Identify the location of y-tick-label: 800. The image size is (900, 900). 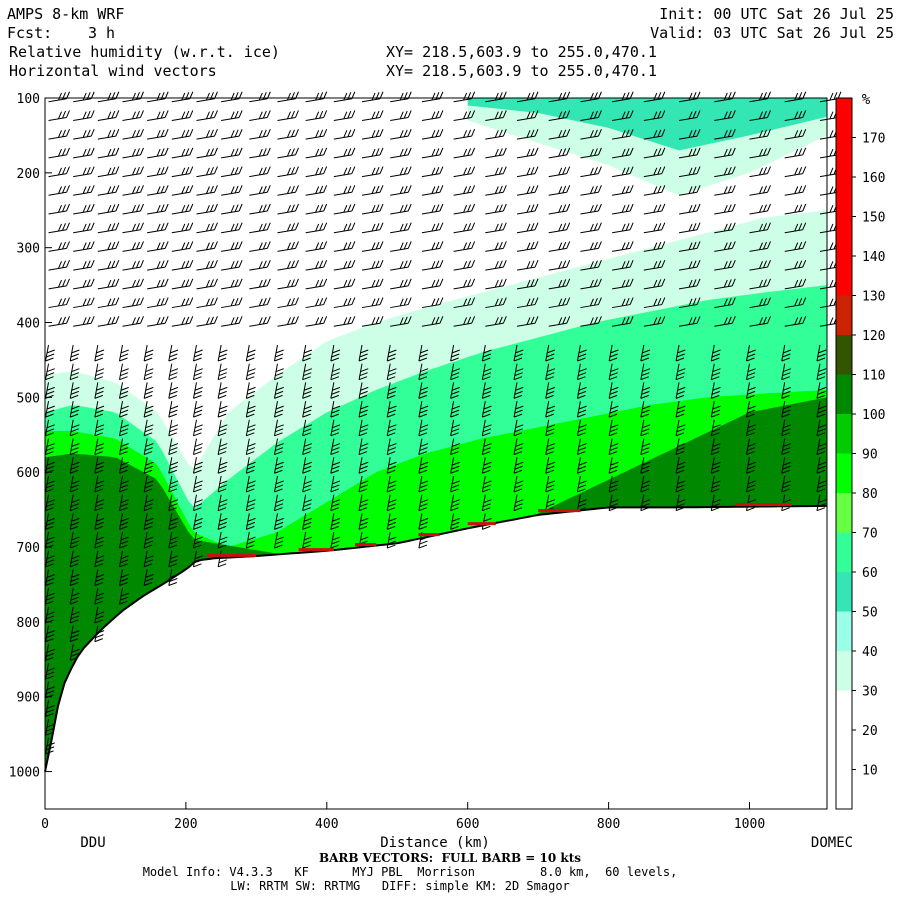
(28, 623).